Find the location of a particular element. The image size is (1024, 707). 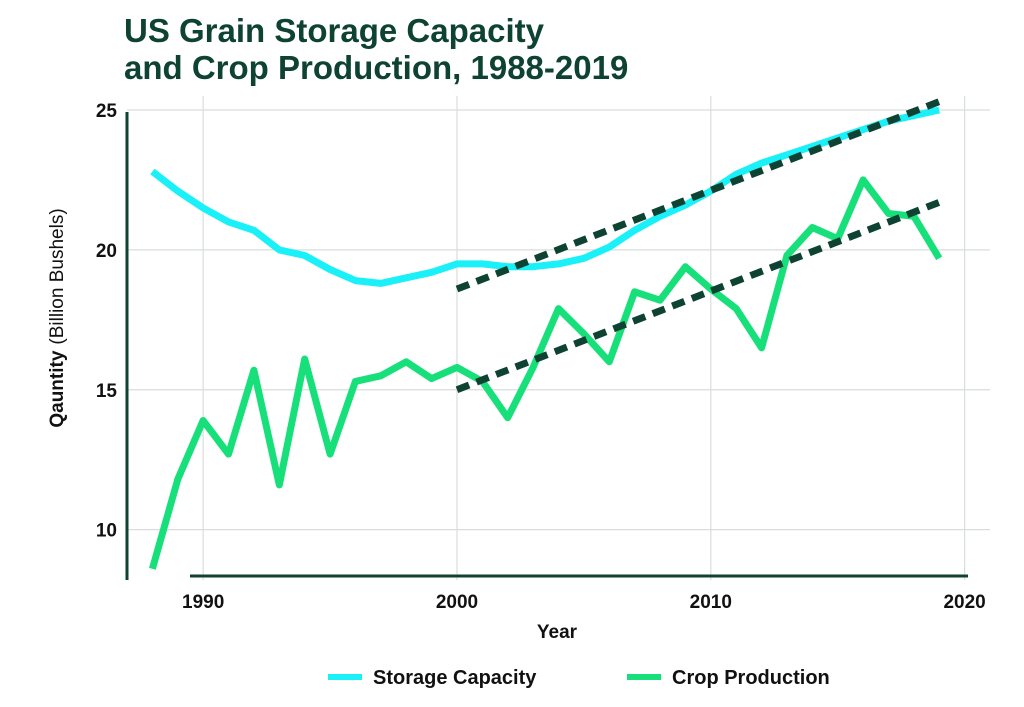

y-tick-label-15: 15 is located at coordinates (107, 391).